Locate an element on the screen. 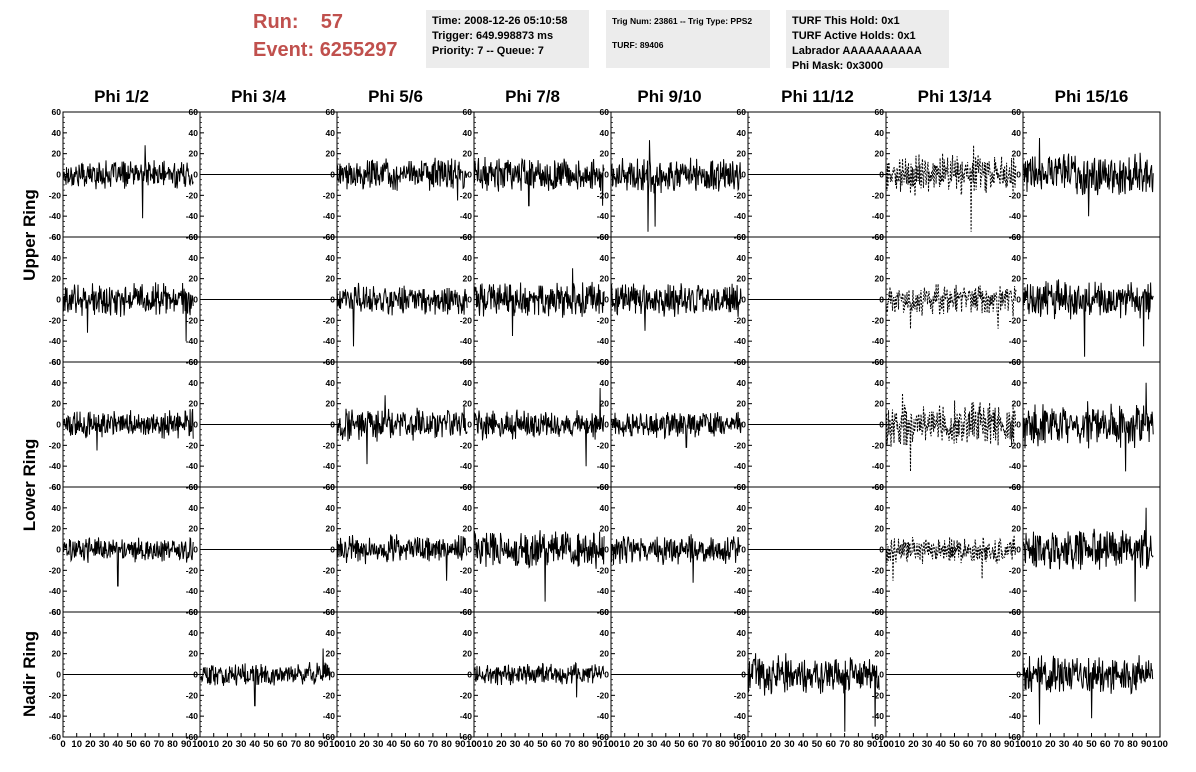 Image resolution: width=1196 pixels, height=772 pixels. column-label-phi-3-4: Phi 3/4 is located at coordinates (258, 96).